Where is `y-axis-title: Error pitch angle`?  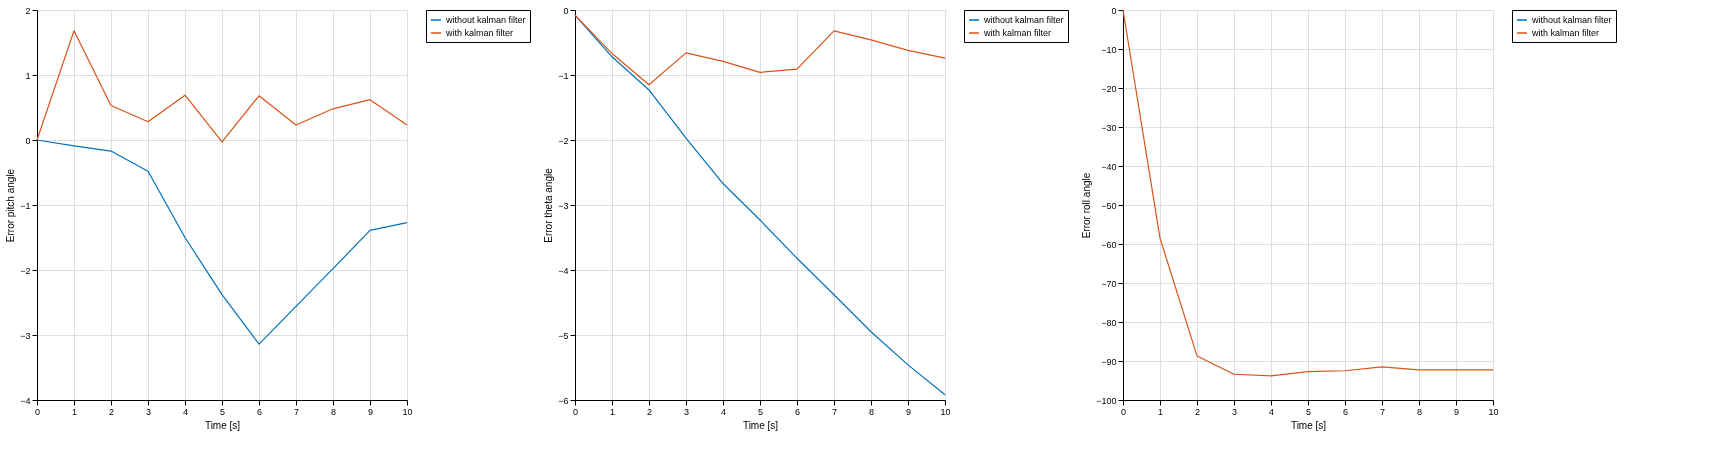 y-axis-title: Error pitch angle is located at coordinates (11, 205).